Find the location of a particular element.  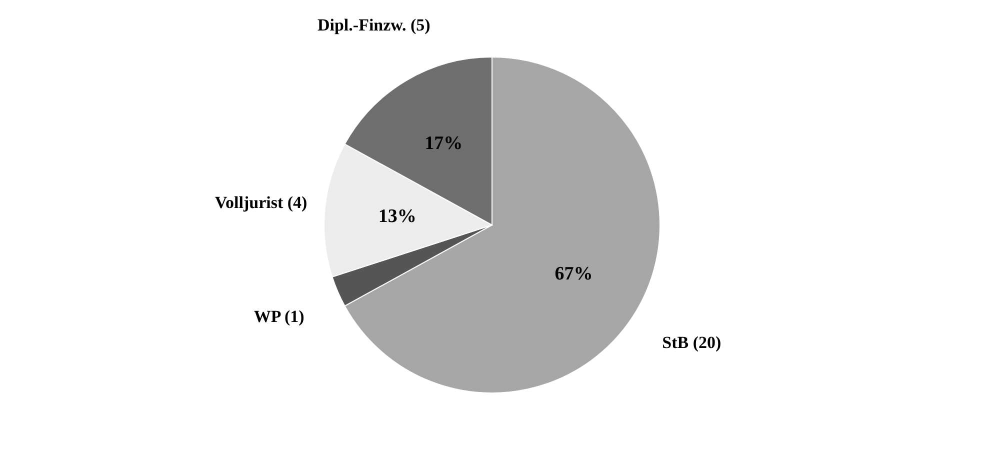

slice-label: Dipl.-Finzw. (5) is located at coordinates (373, 24).